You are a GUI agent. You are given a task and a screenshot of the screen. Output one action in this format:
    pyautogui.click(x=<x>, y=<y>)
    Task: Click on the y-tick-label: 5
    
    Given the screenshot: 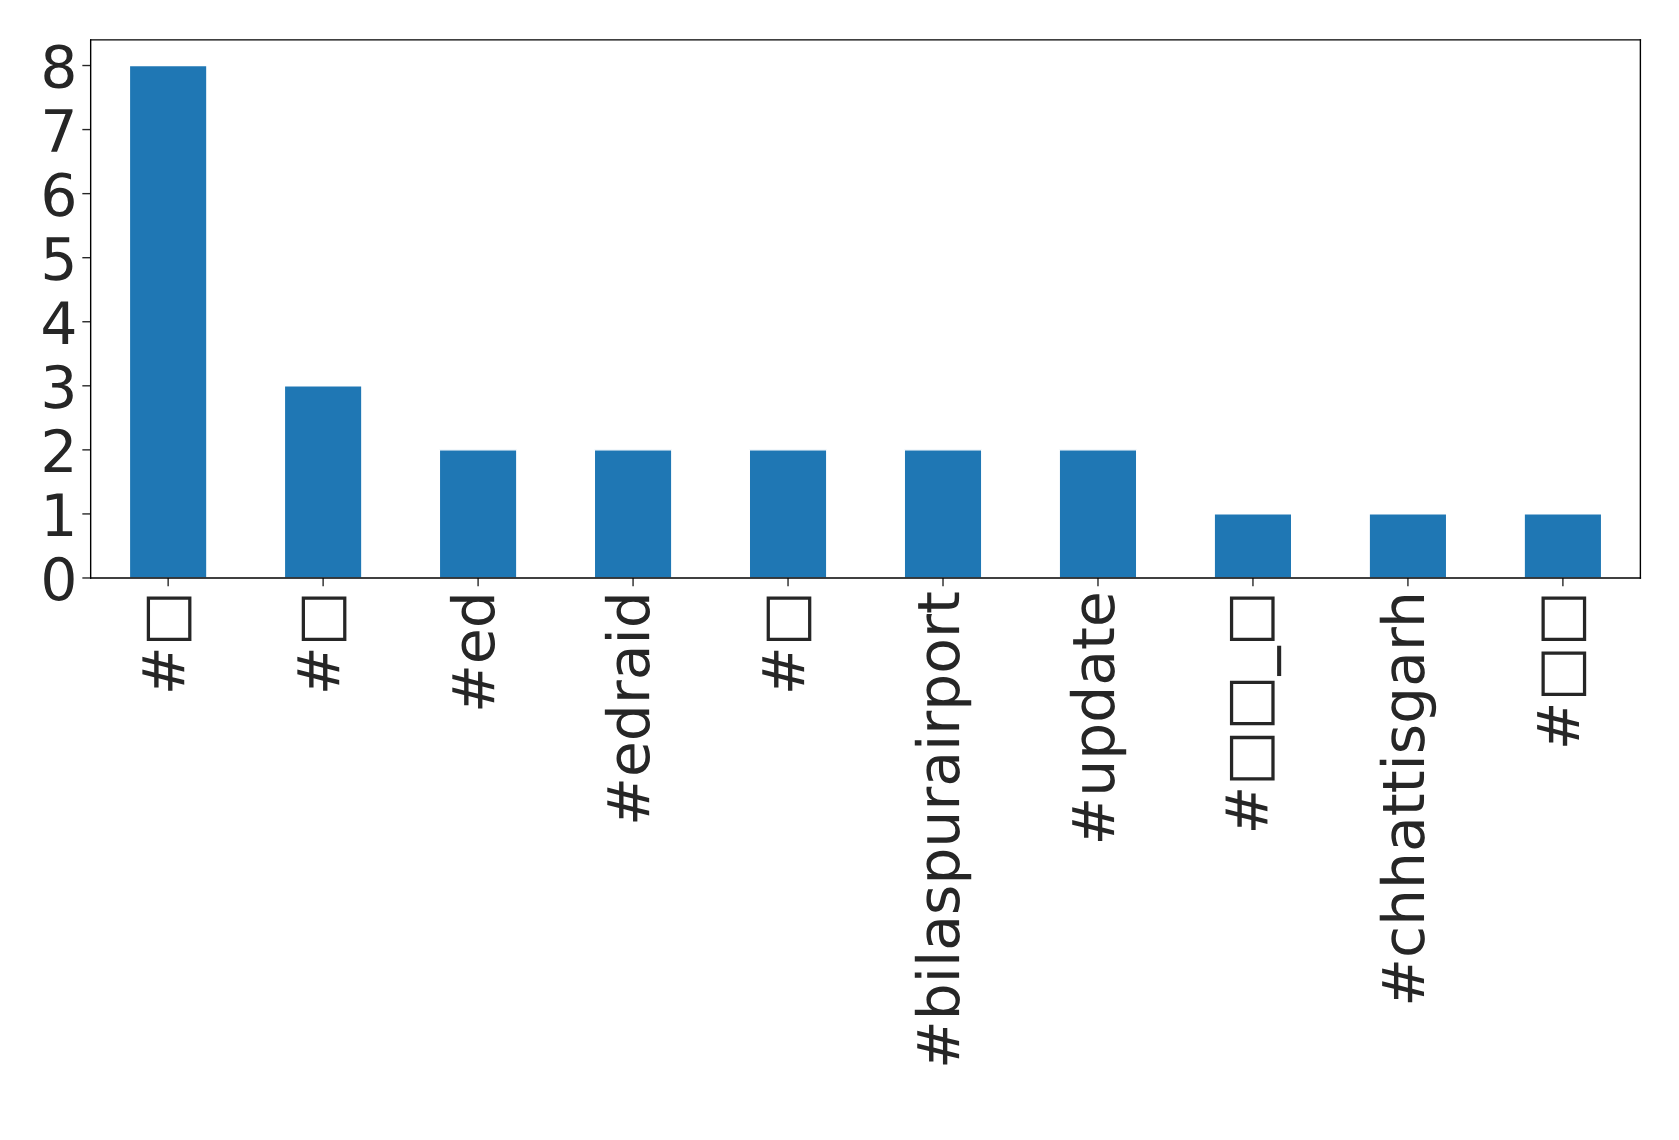 What is the action you would take?
    pyautogui.click(x=58, y=259)
    